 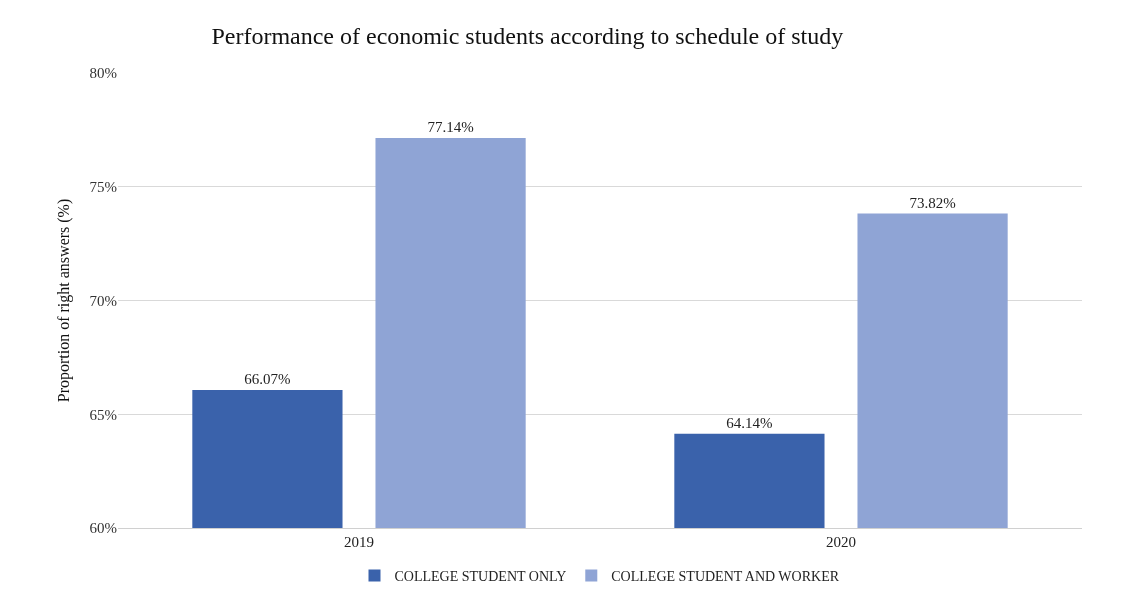 I want to click on y-tick-label: 65%, so click(x=103, y=414).